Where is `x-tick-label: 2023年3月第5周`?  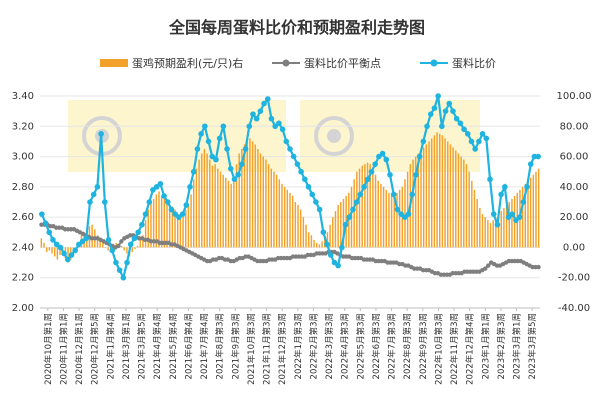 x-tick-label: 2023年3月第5周 is located at coordinates (532, 346).